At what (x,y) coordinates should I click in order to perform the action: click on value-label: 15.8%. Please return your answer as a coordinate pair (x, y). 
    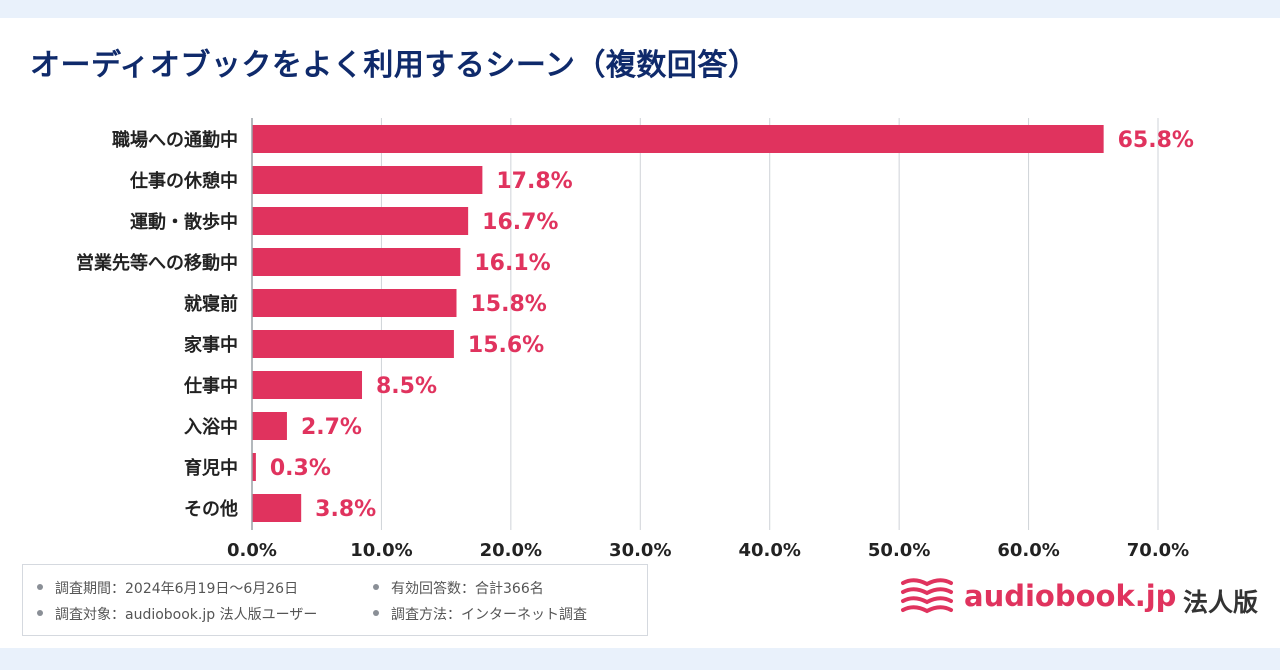
    Looking at the image, I should click on (508, 304).